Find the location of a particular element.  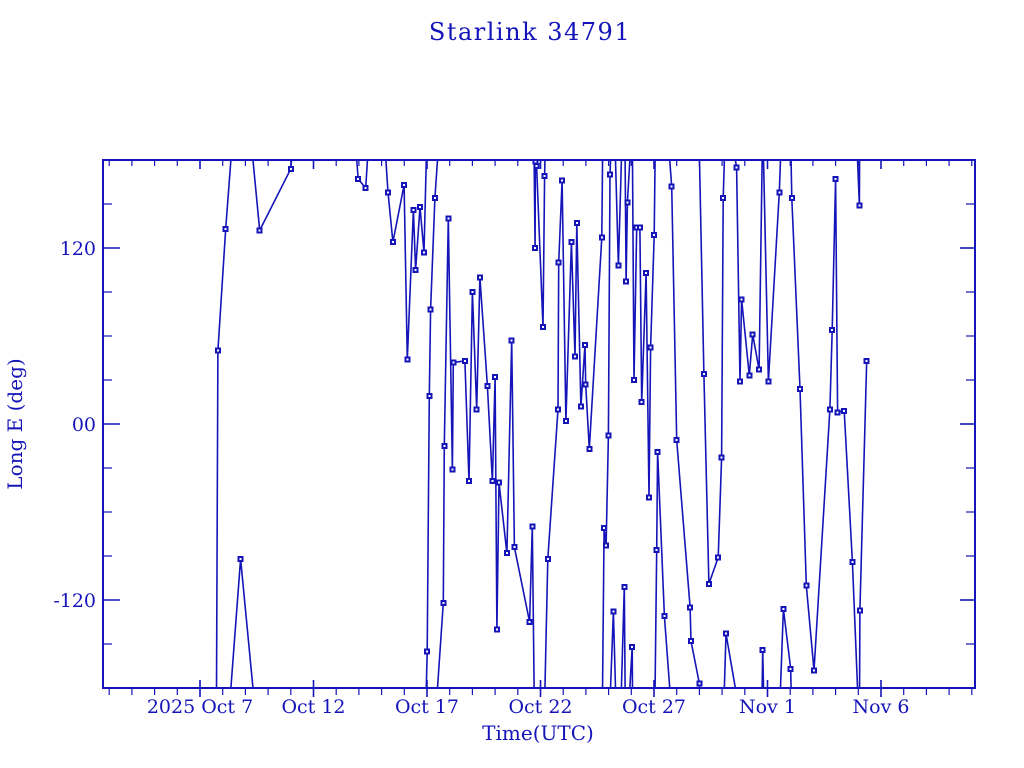

x-tick-label: Oct 12 is located at coordinates (313, 707).